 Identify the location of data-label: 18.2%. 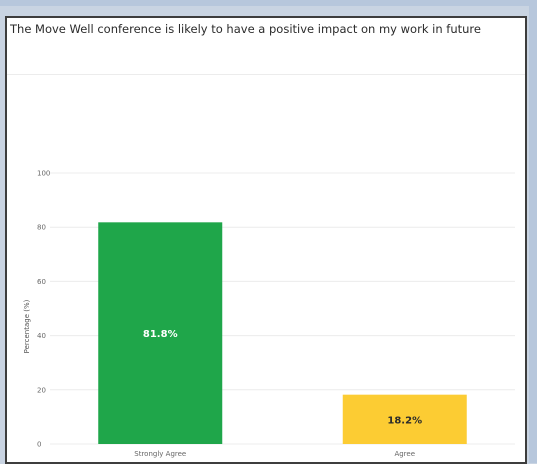
(404, 420).